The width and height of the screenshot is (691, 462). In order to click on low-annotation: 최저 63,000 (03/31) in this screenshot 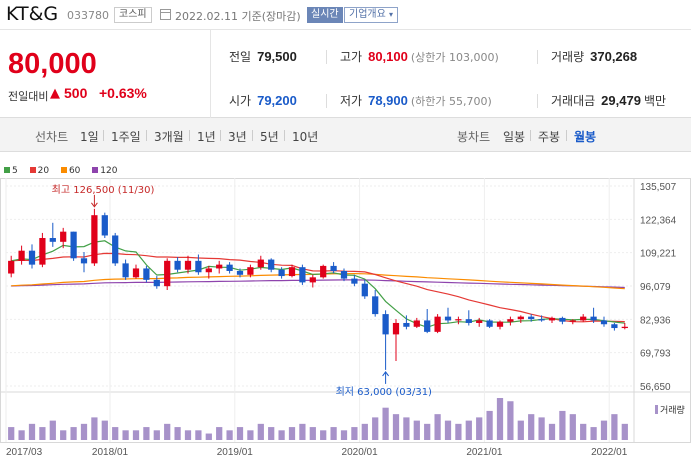, I will do `click(384, 392)`.